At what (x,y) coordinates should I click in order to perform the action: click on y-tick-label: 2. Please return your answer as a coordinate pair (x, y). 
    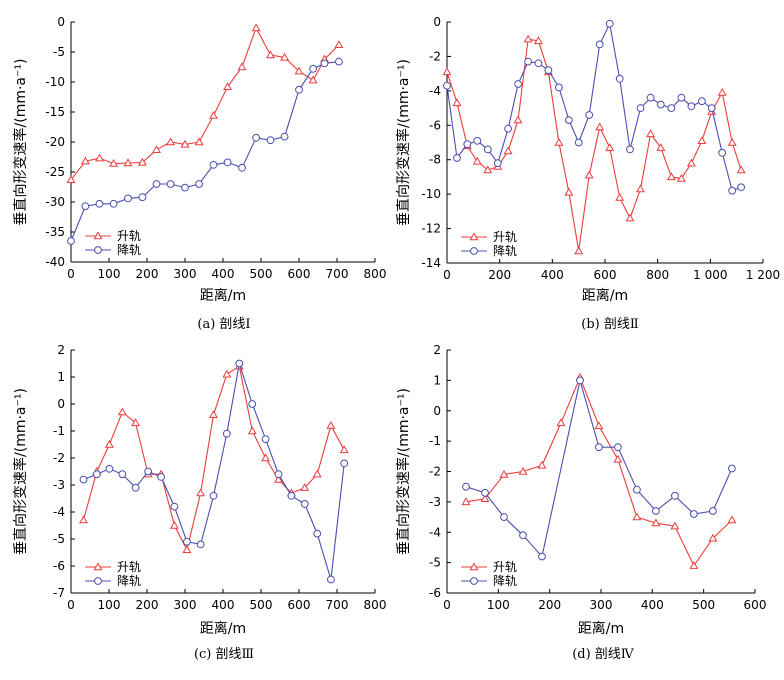
    Looking at the image, I should click on (437, 350).